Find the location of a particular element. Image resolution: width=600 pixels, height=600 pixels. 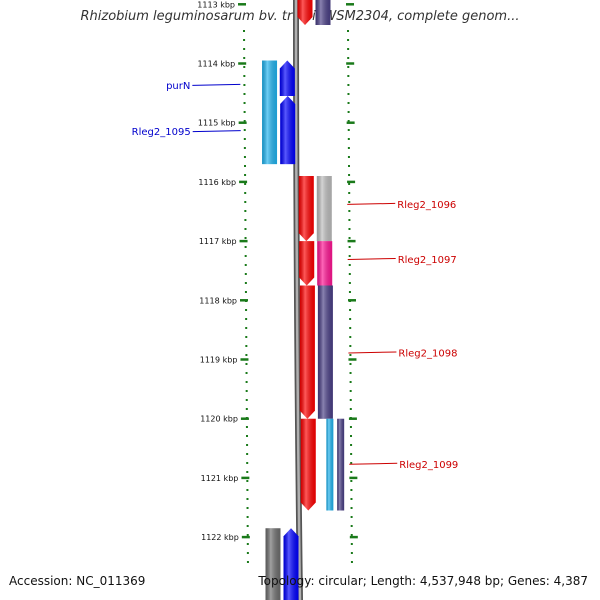

gene-label-rleg2_1096: Rleg2_1096 is located at coordinates (401, 205).